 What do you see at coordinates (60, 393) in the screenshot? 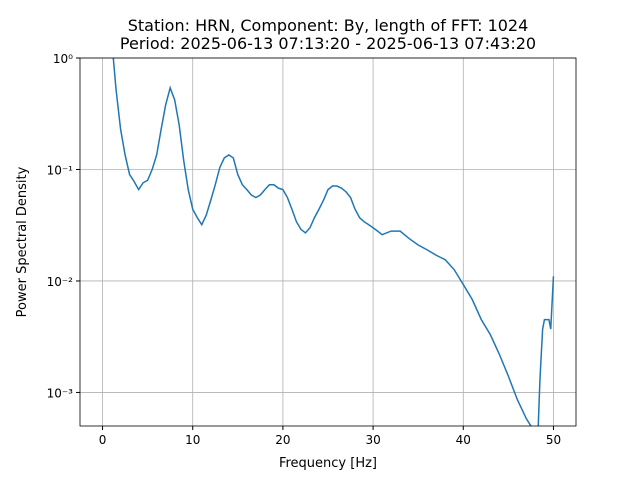
I see `y-tick-label: 10⁻³` at bounding box center [60, 393].